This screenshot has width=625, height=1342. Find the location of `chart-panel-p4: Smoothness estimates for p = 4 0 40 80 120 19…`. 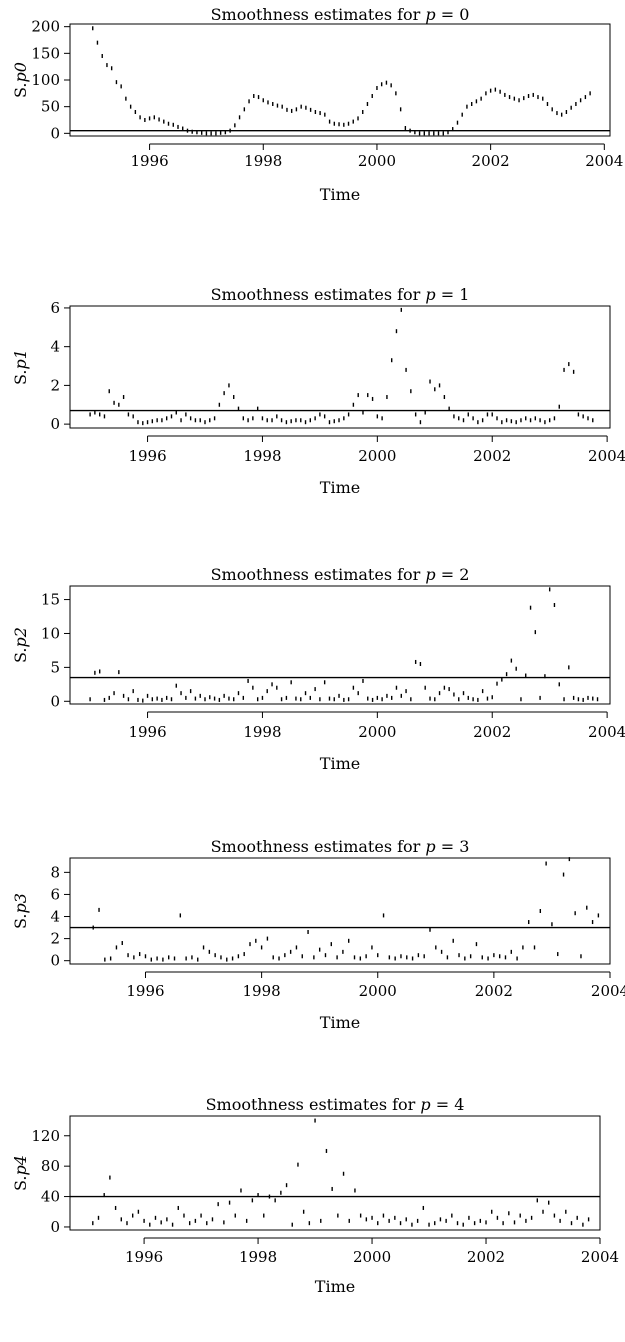

chart-panel-p4: Smoothness estimates for p = 4 0 40 80 120 19… is located at coordinates (315, 1195).